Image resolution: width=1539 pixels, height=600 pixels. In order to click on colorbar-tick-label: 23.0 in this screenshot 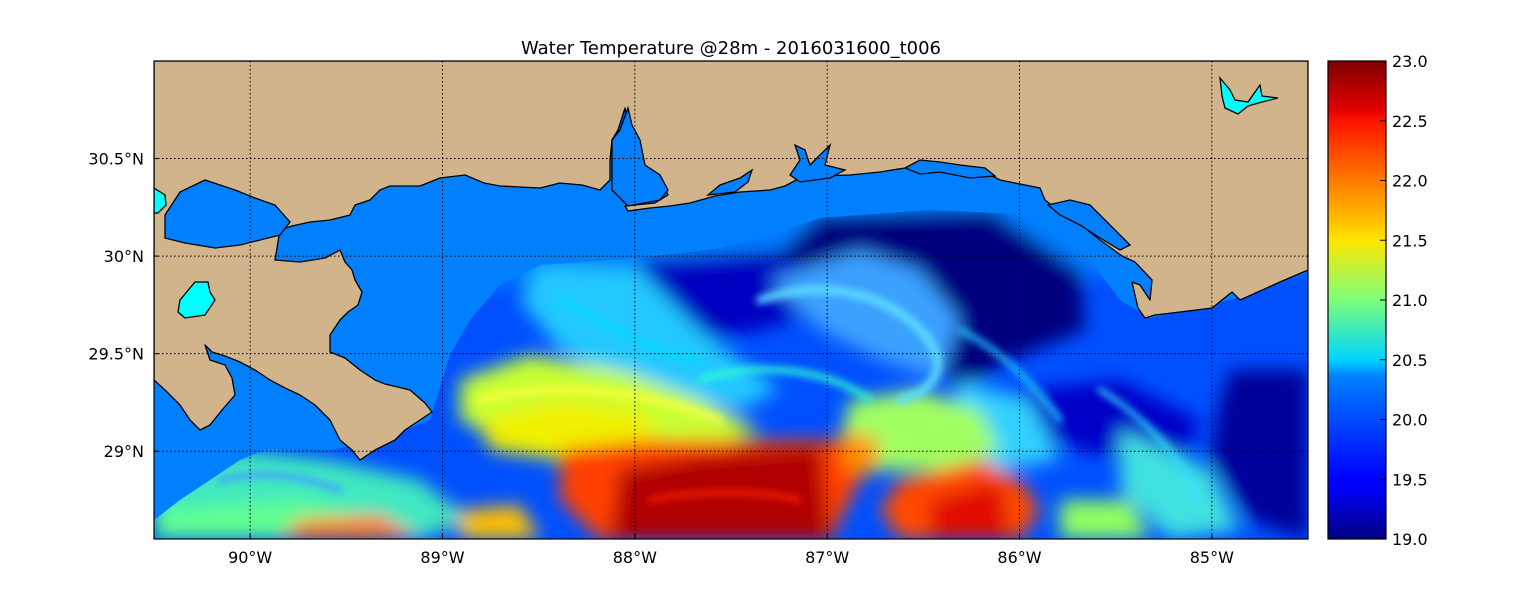, I will do `click(1410, 61)`.